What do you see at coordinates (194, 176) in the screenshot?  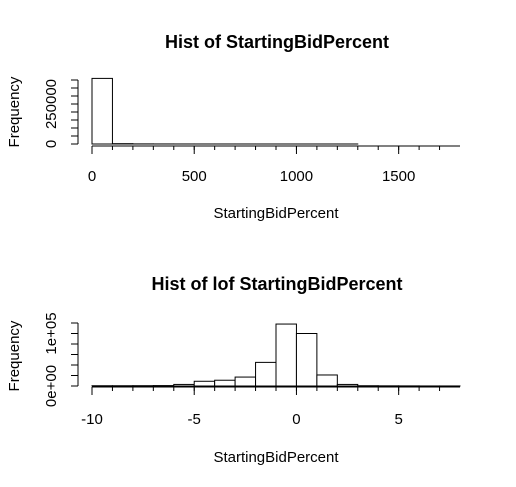 I see `chart1-x-tick-label: 500` at bounding box center [194, 176].